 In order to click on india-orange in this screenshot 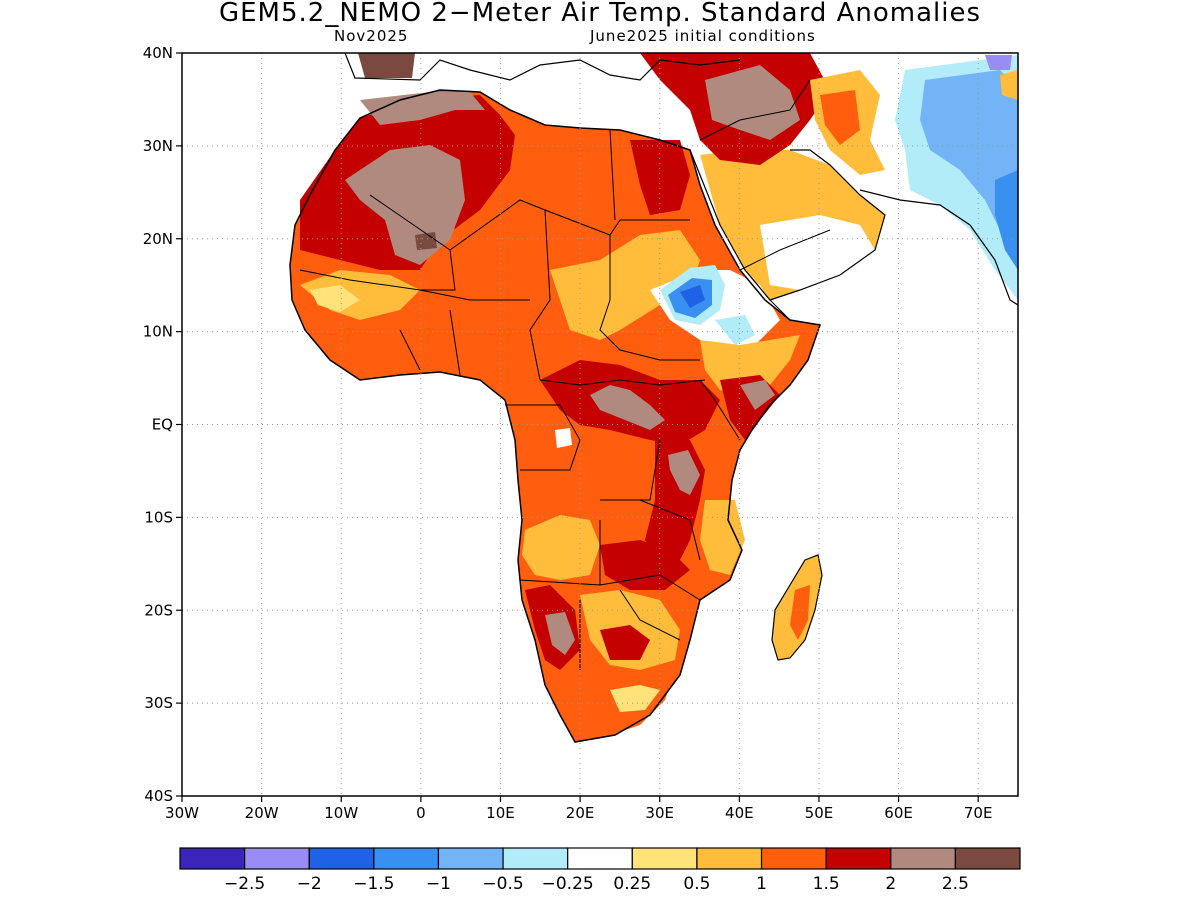, I will do `click(1009, 85)`.